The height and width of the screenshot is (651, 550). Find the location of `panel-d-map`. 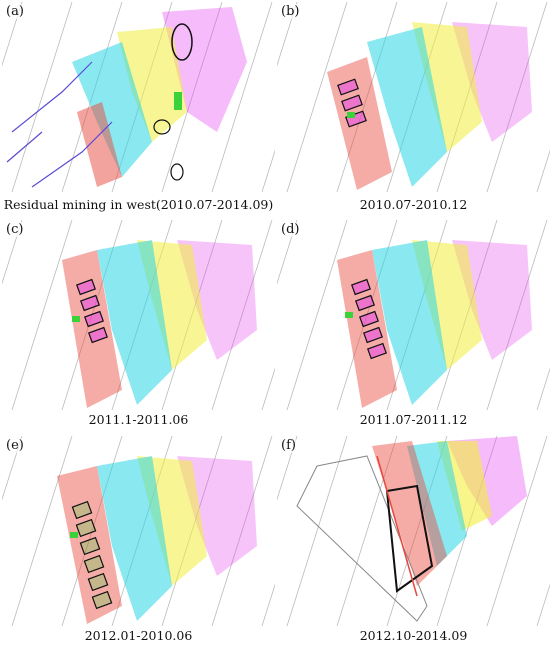

panel-d-map is located at coordinates (413, 315).